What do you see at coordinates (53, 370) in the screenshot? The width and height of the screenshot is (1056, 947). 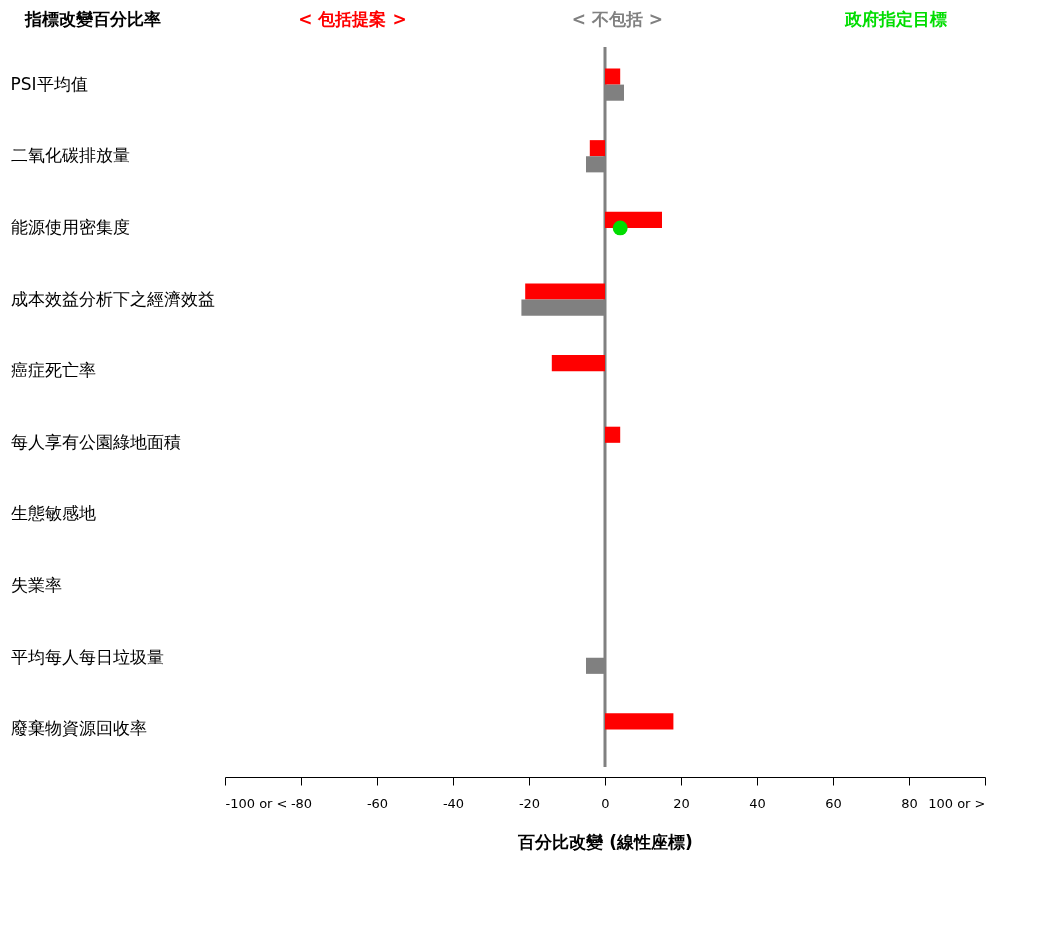 I see `y-tick-label: 癌症死亡率` at bounding box center [53, 370].